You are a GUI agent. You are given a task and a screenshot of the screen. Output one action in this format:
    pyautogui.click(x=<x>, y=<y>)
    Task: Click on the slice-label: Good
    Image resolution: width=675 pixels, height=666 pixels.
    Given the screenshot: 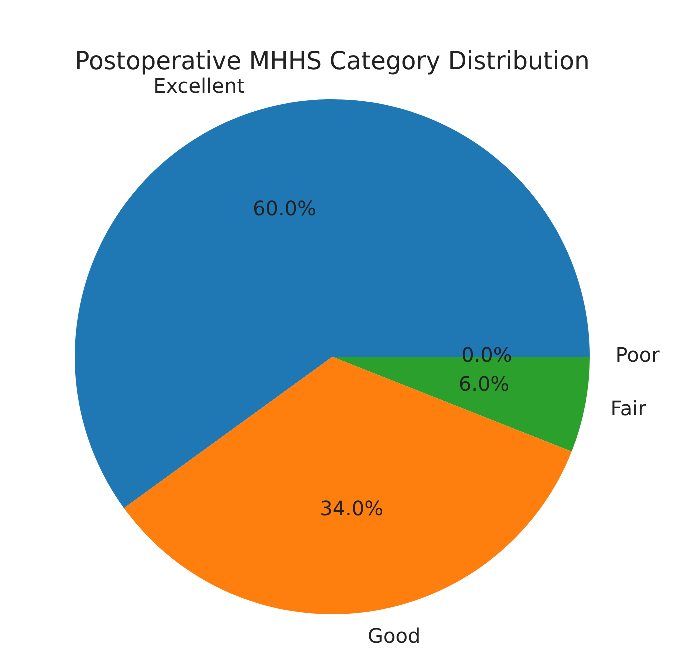 What is the action you would take?
    pyautogui.click(x=394, y=636)
    